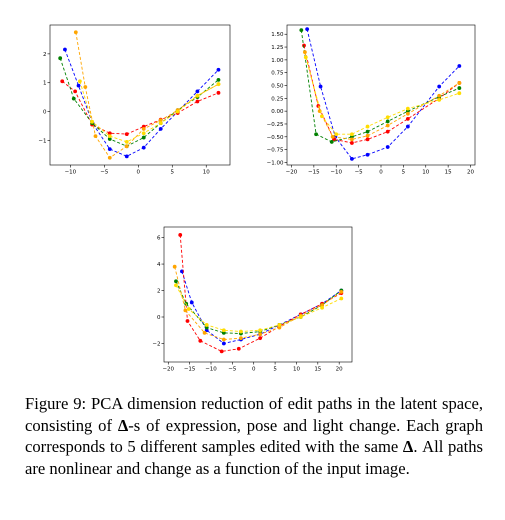 The height and width of the screenshot is (520, 505). I want to click on y-tick-label: 6, so click(159, 239).